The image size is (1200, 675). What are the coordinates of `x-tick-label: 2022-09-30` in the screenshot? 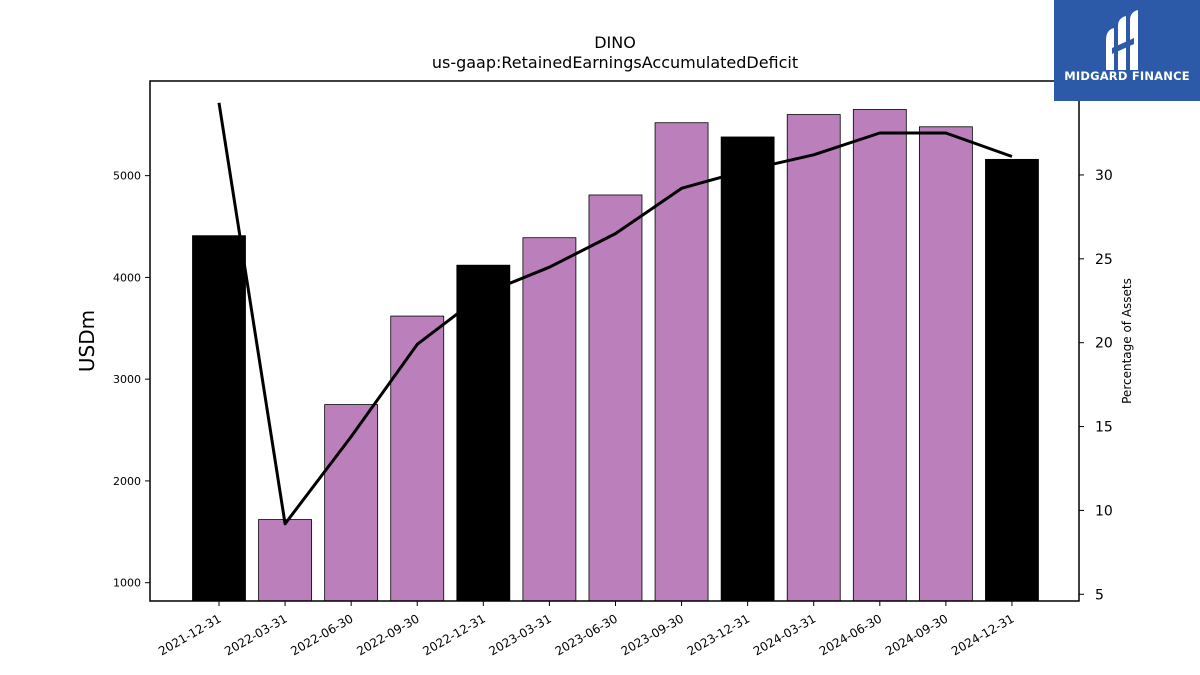 It's located at (387, 634).